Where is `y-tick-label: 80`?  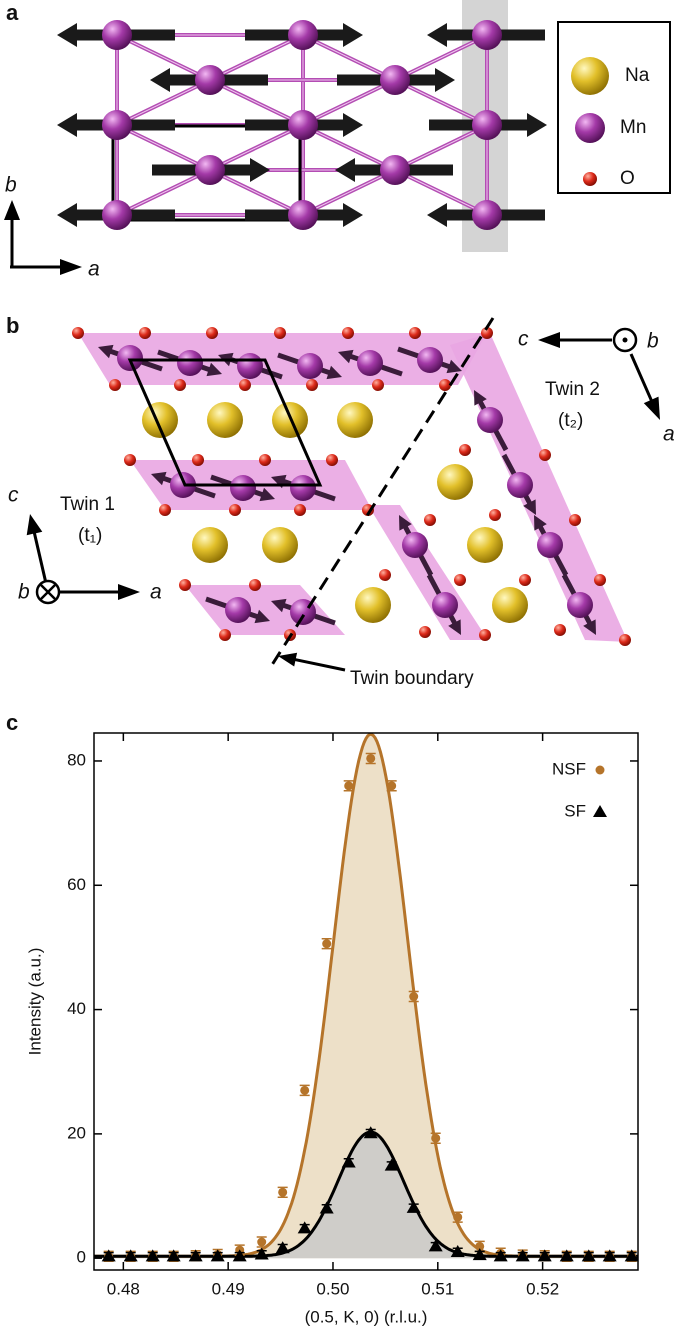
y-tick-label: 80 is located at coordinates (76, 759).